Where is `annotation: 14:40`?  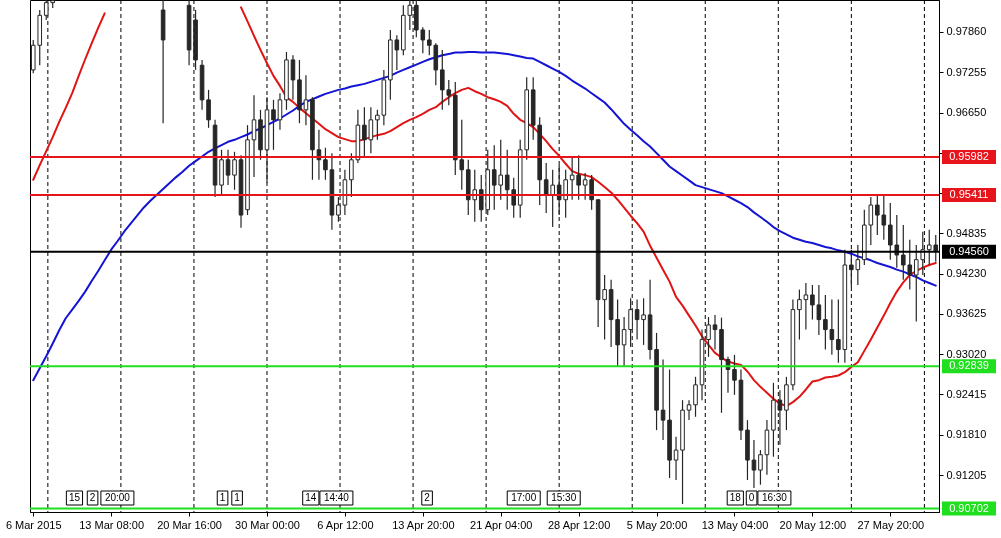
annotation: 14:40 is located at coordinates (336, 497).